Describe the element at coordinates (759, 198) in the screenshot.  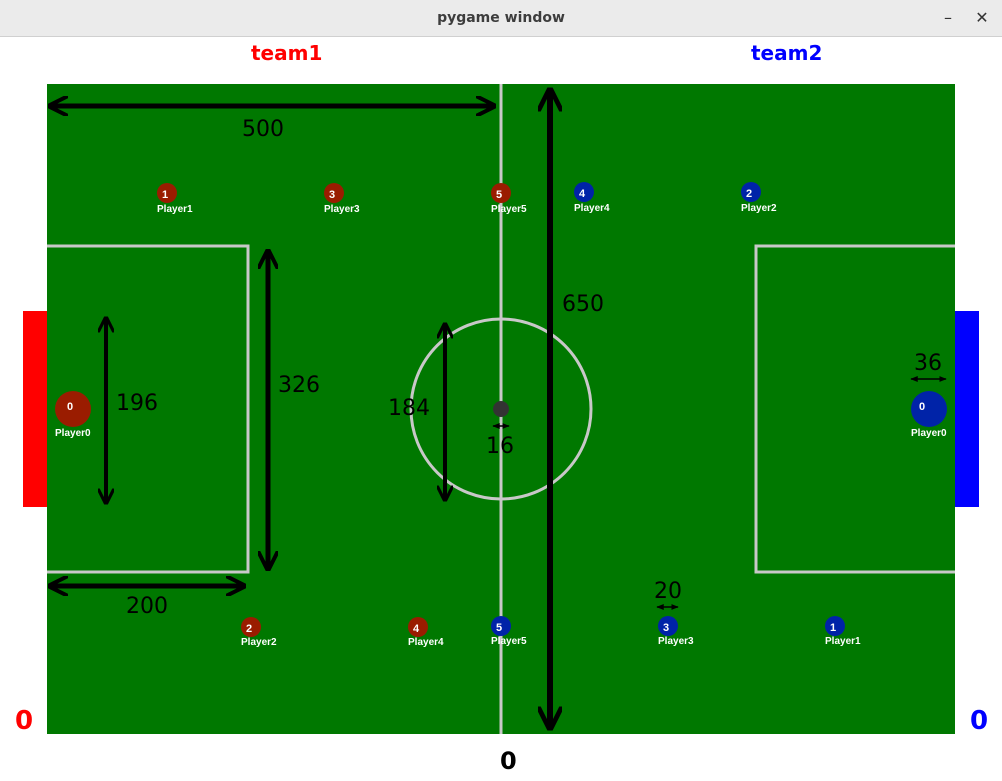
I see `team2-player-2: 2 Player2` at that location.